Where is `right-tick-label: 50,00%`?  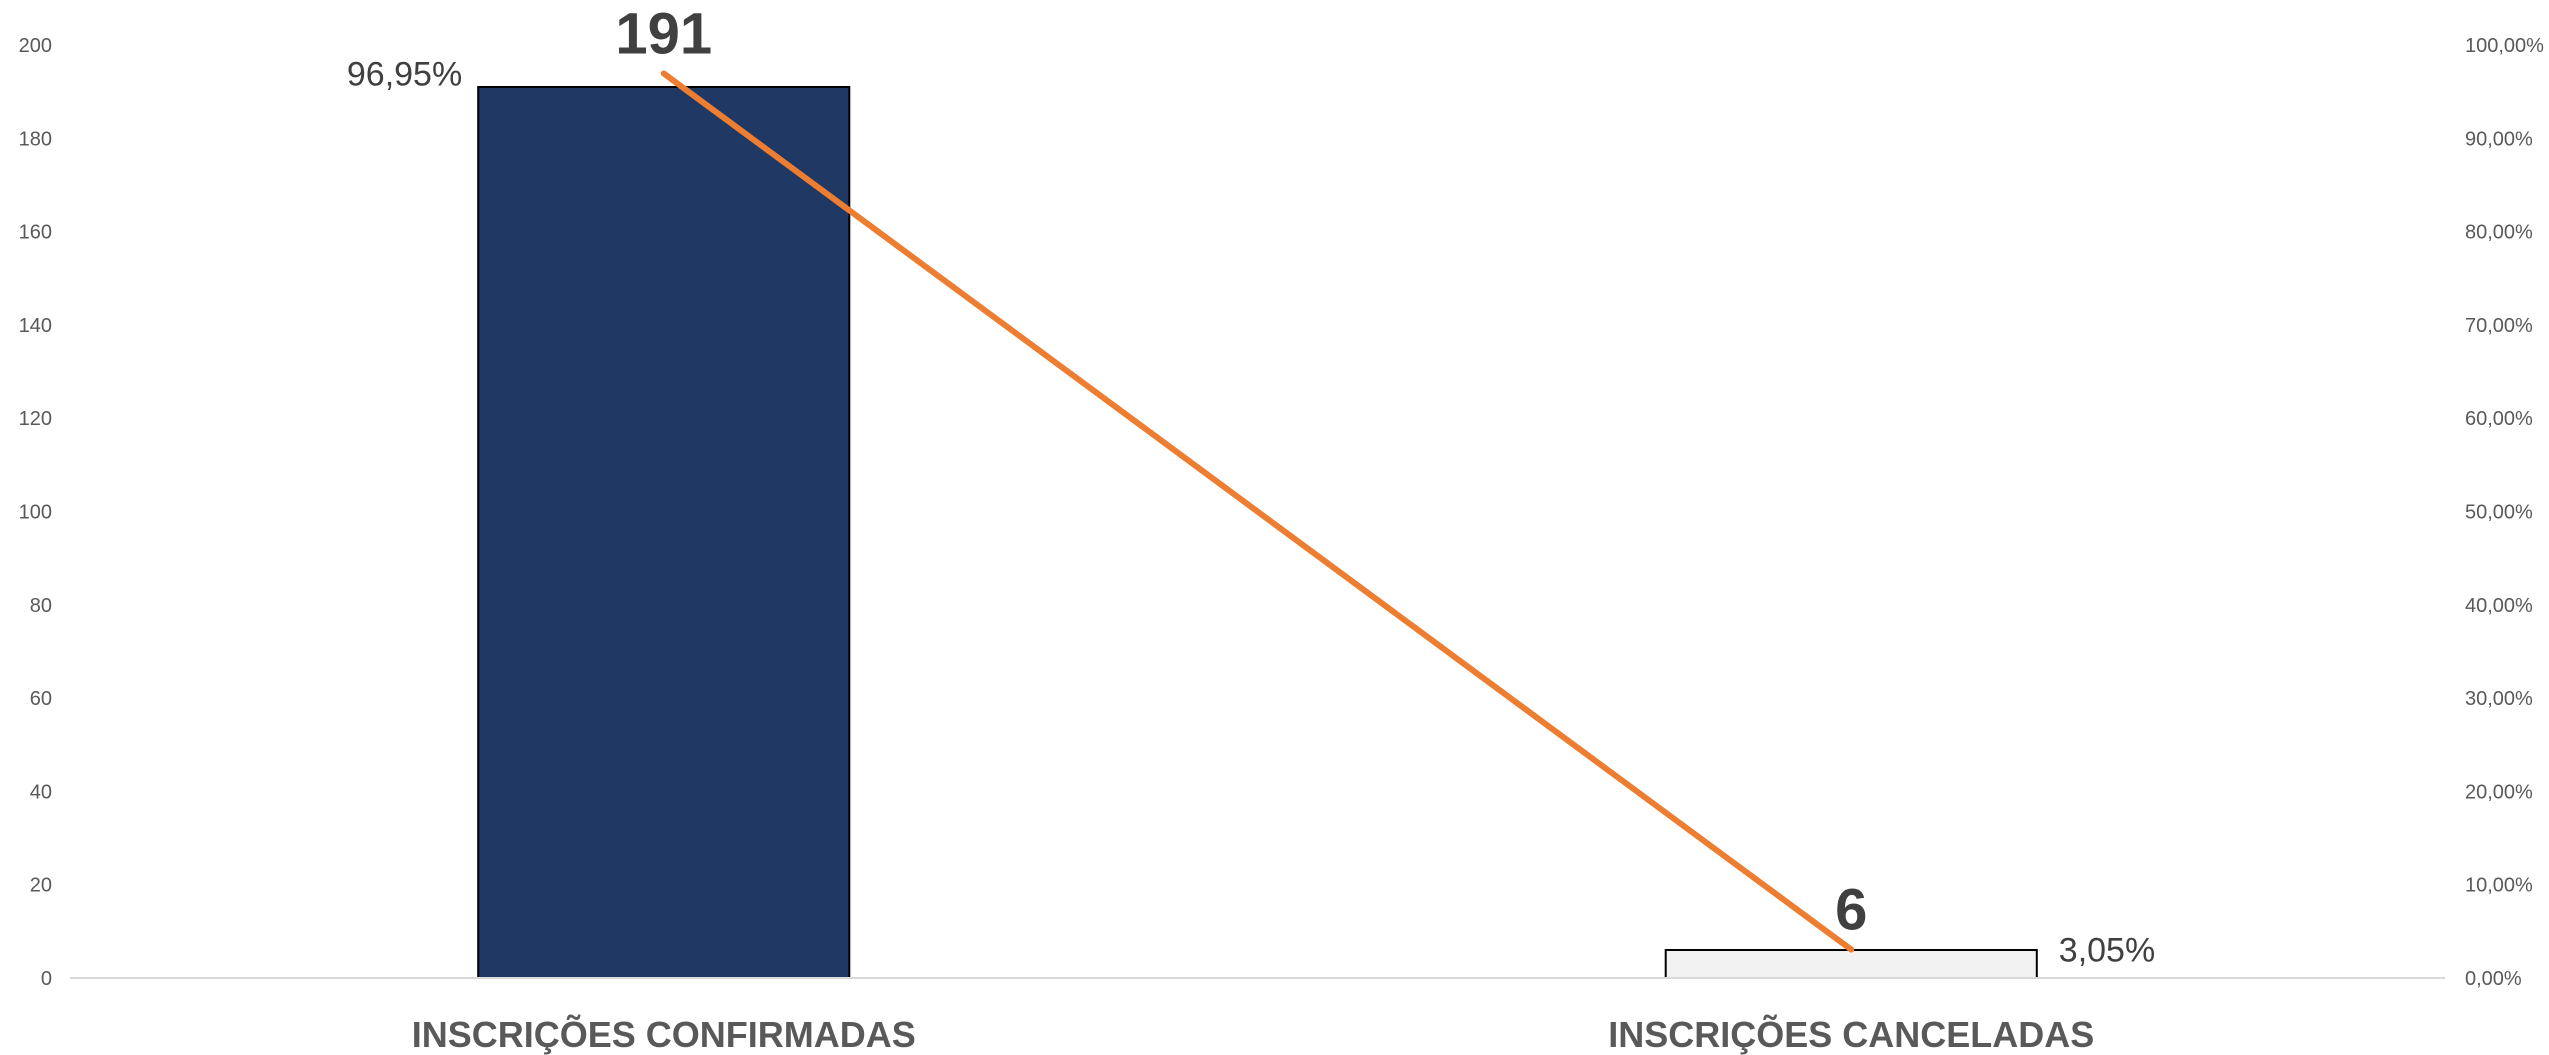 right-tick-label: 50,00% is located at coordinates (2499, 513).